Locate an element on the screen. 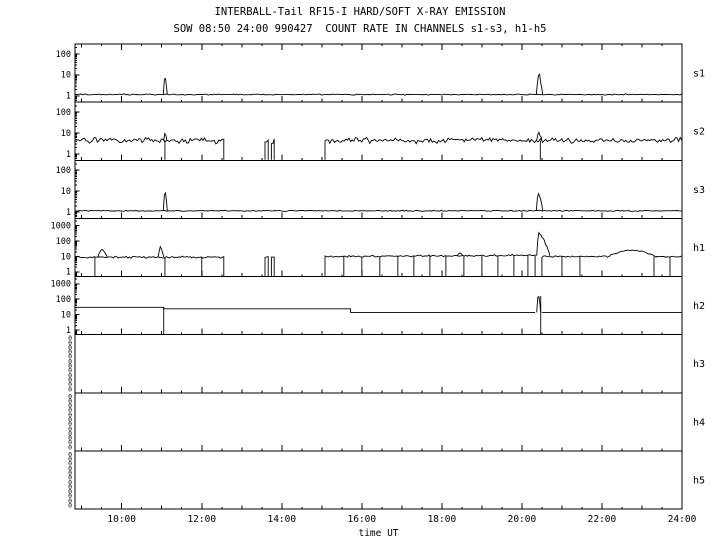 The image size is (720, 550). panel-frame-s2 is located at coordinates (378, 131).